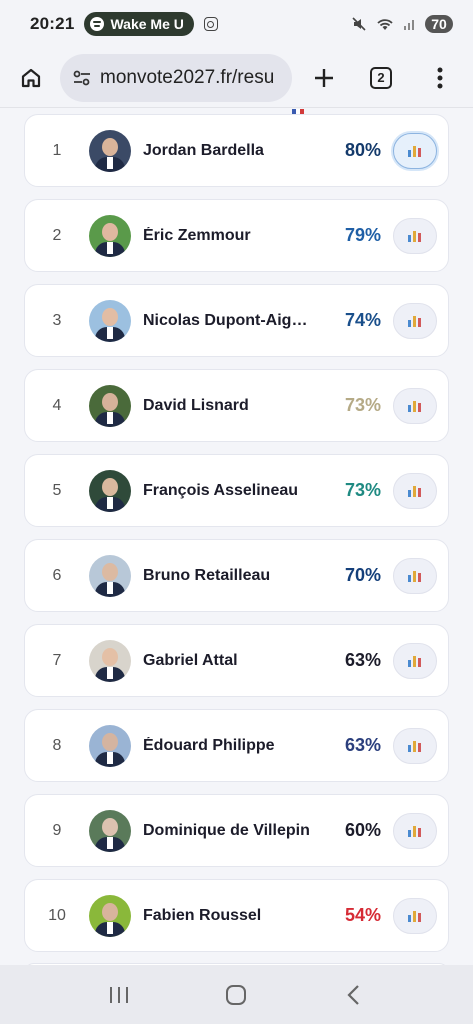 The image size is (473, 1024). I want to click on system-nav-bar, so click(236, 994).